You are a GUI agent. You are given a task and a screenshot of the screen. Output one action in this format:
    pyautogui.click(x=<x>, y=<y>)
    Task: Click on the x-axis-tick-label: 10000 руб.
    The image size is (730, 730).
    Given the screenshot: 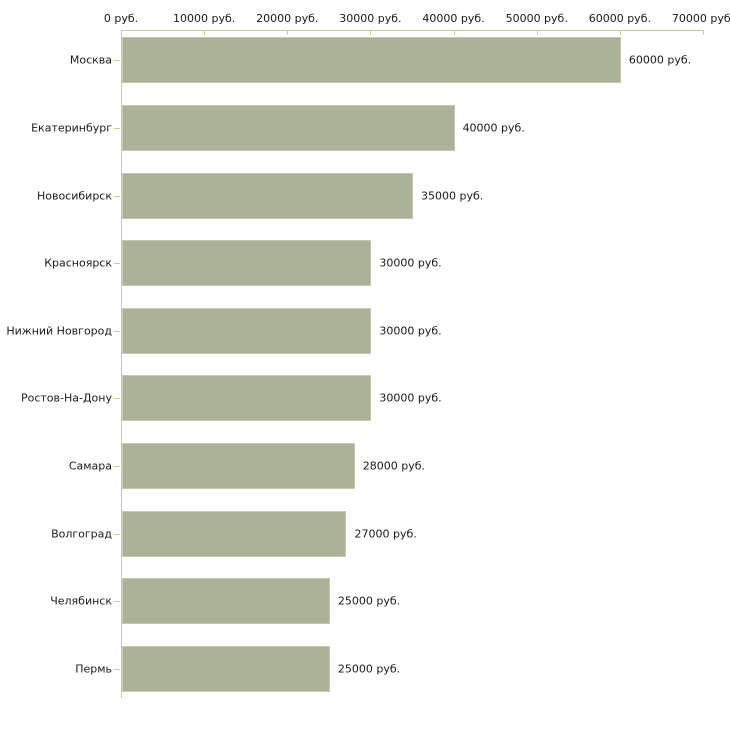 What is the action you would take?
    pyautogui.click(x=204, y=18)
    